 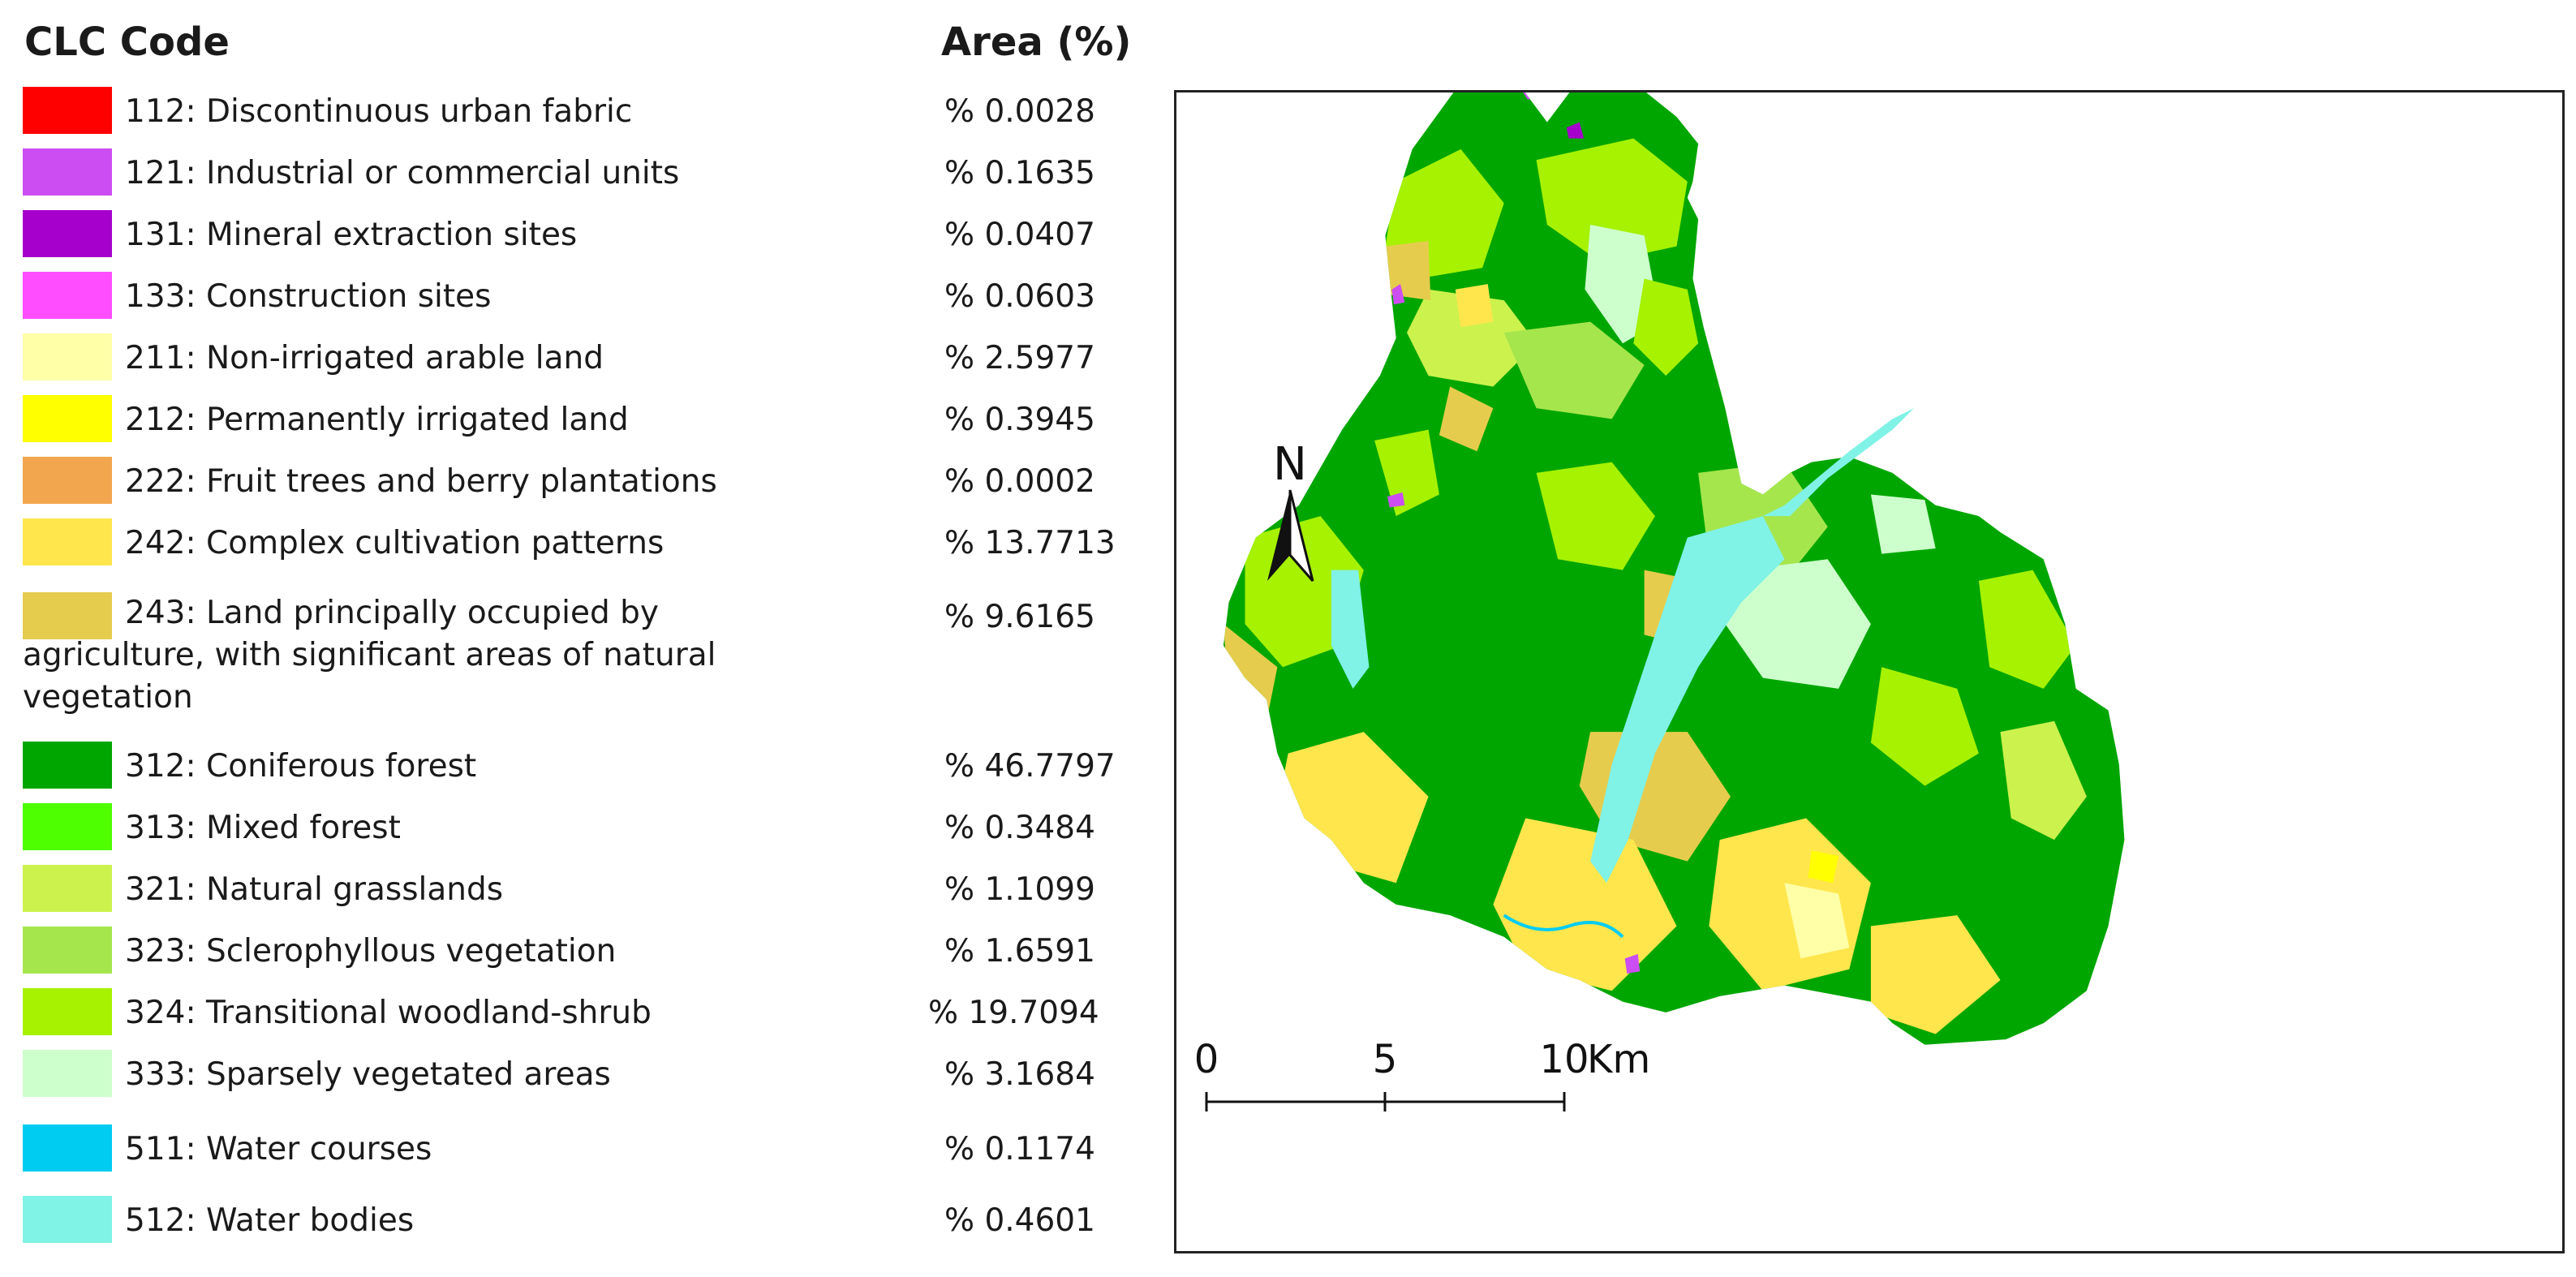 I want to click on legend-area-211: % 2.5977, so click(x=1019, y=358).